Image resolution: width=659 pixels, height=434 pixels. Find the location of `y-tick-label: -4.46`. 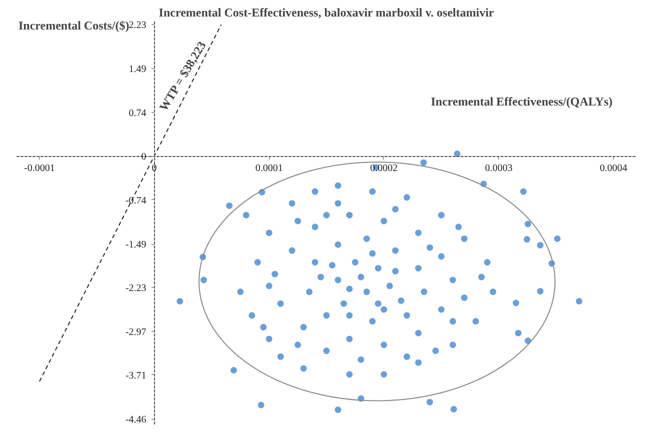

y-tick-label: -4.46 is located at coordinates (135, 420).